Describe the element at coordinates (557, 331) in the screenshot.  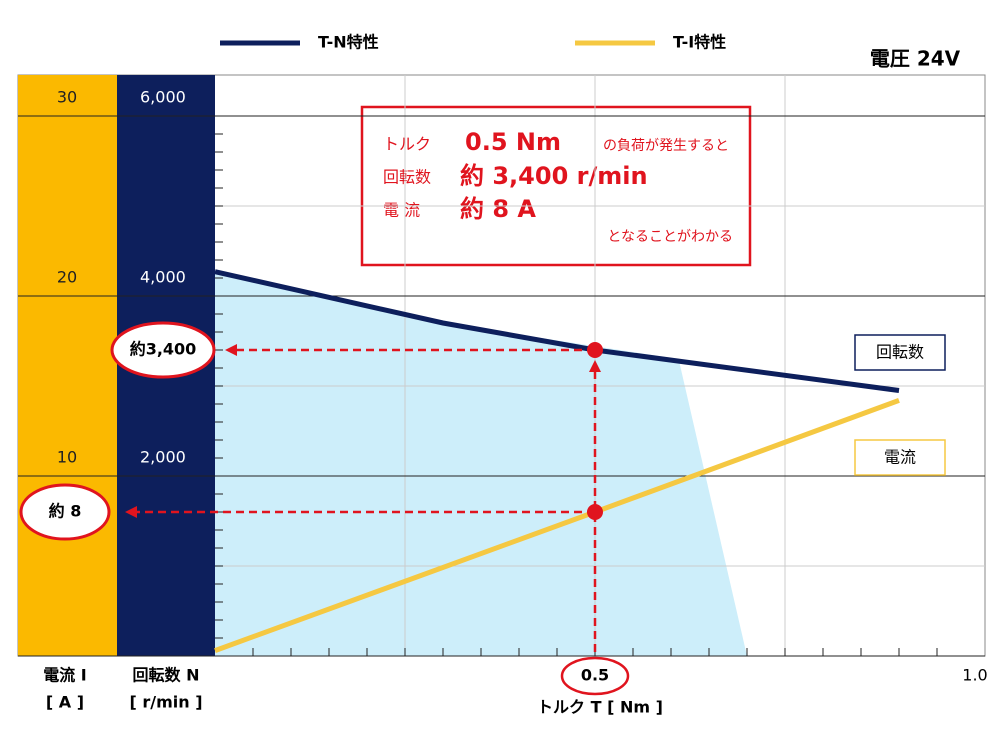
I see `series-line` at that location.